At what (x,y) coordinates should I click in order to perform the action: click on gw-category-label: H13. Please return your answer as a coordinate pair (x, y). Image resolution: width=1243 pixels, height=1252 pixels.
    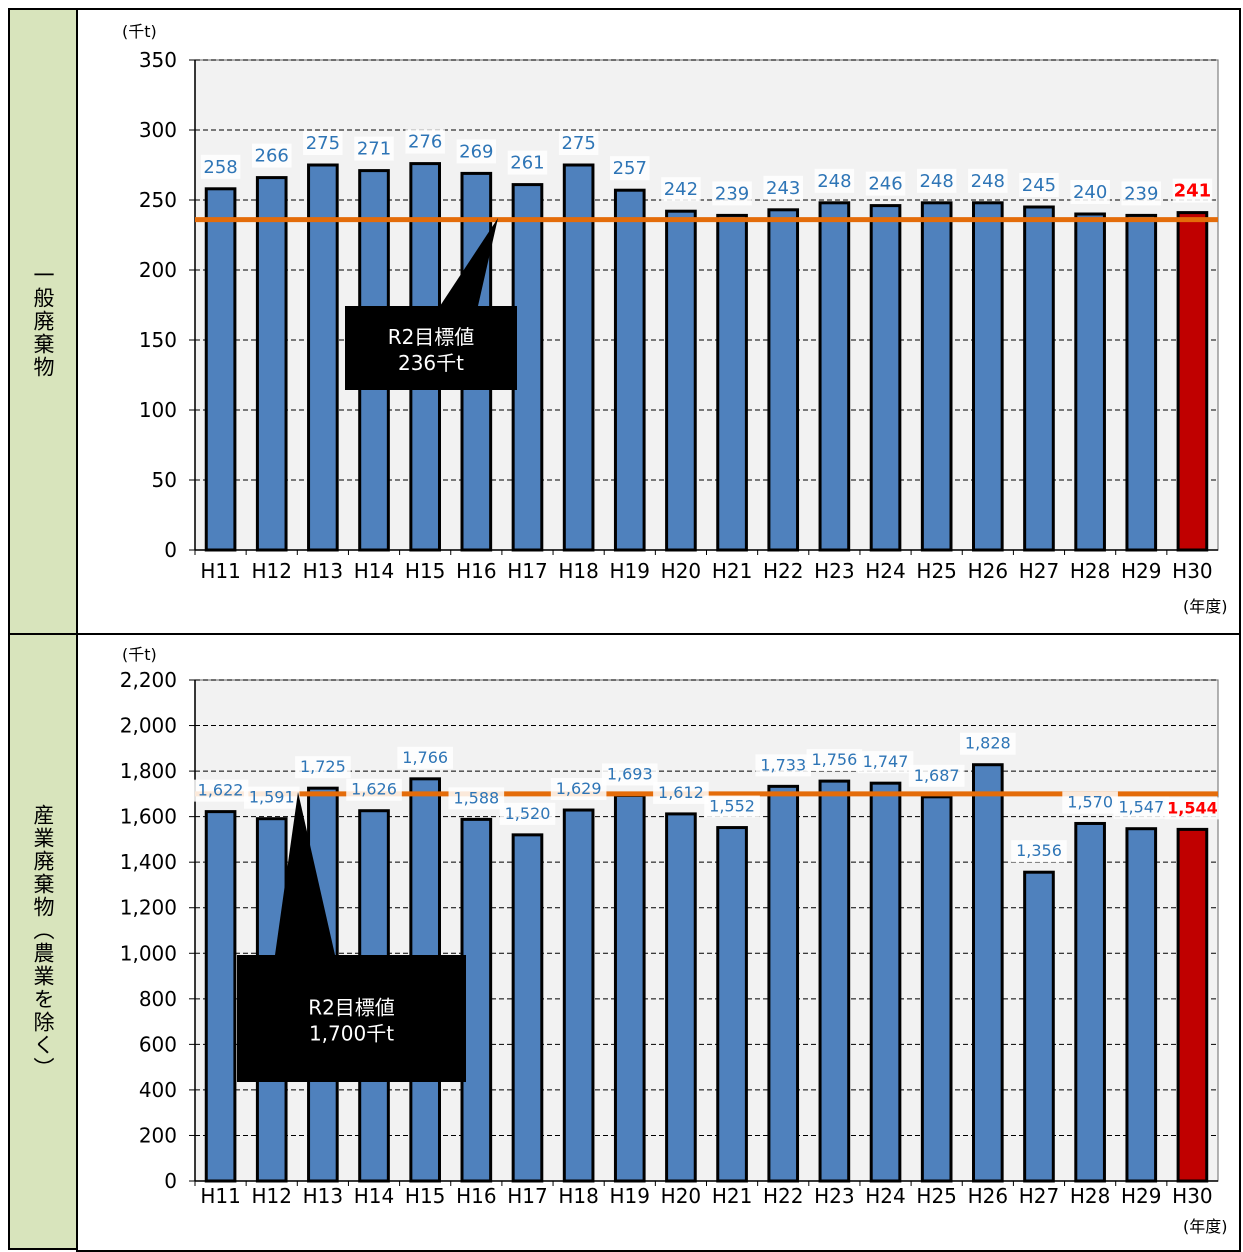
    Looking at the image, I should click on (323, 571).